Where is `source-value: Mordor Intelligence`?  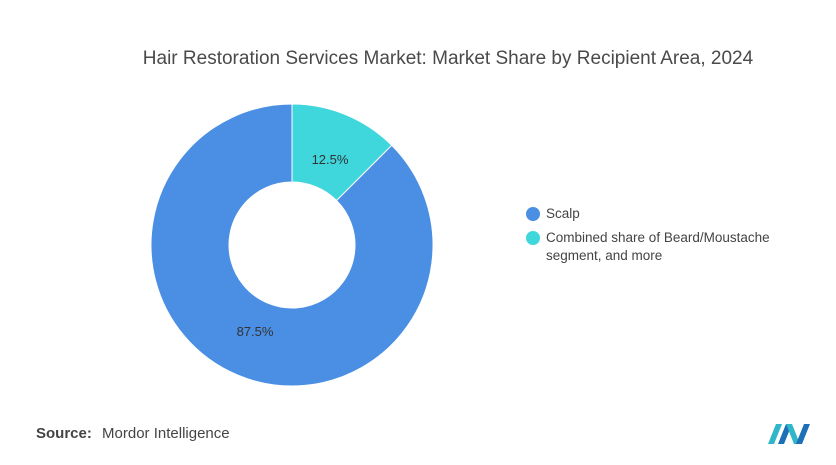 source-value: Mordor Intelligence is located at coordinates (166, 433).